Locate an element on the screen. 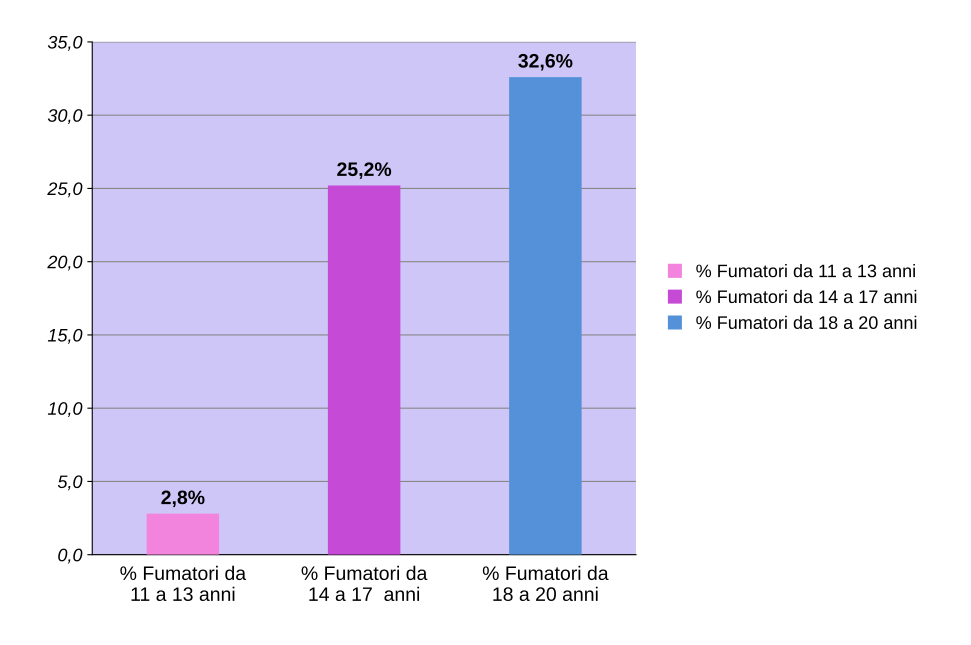  legend-label: % Fumatori da 18 a 20 anni is located at coordinates (806, 323).